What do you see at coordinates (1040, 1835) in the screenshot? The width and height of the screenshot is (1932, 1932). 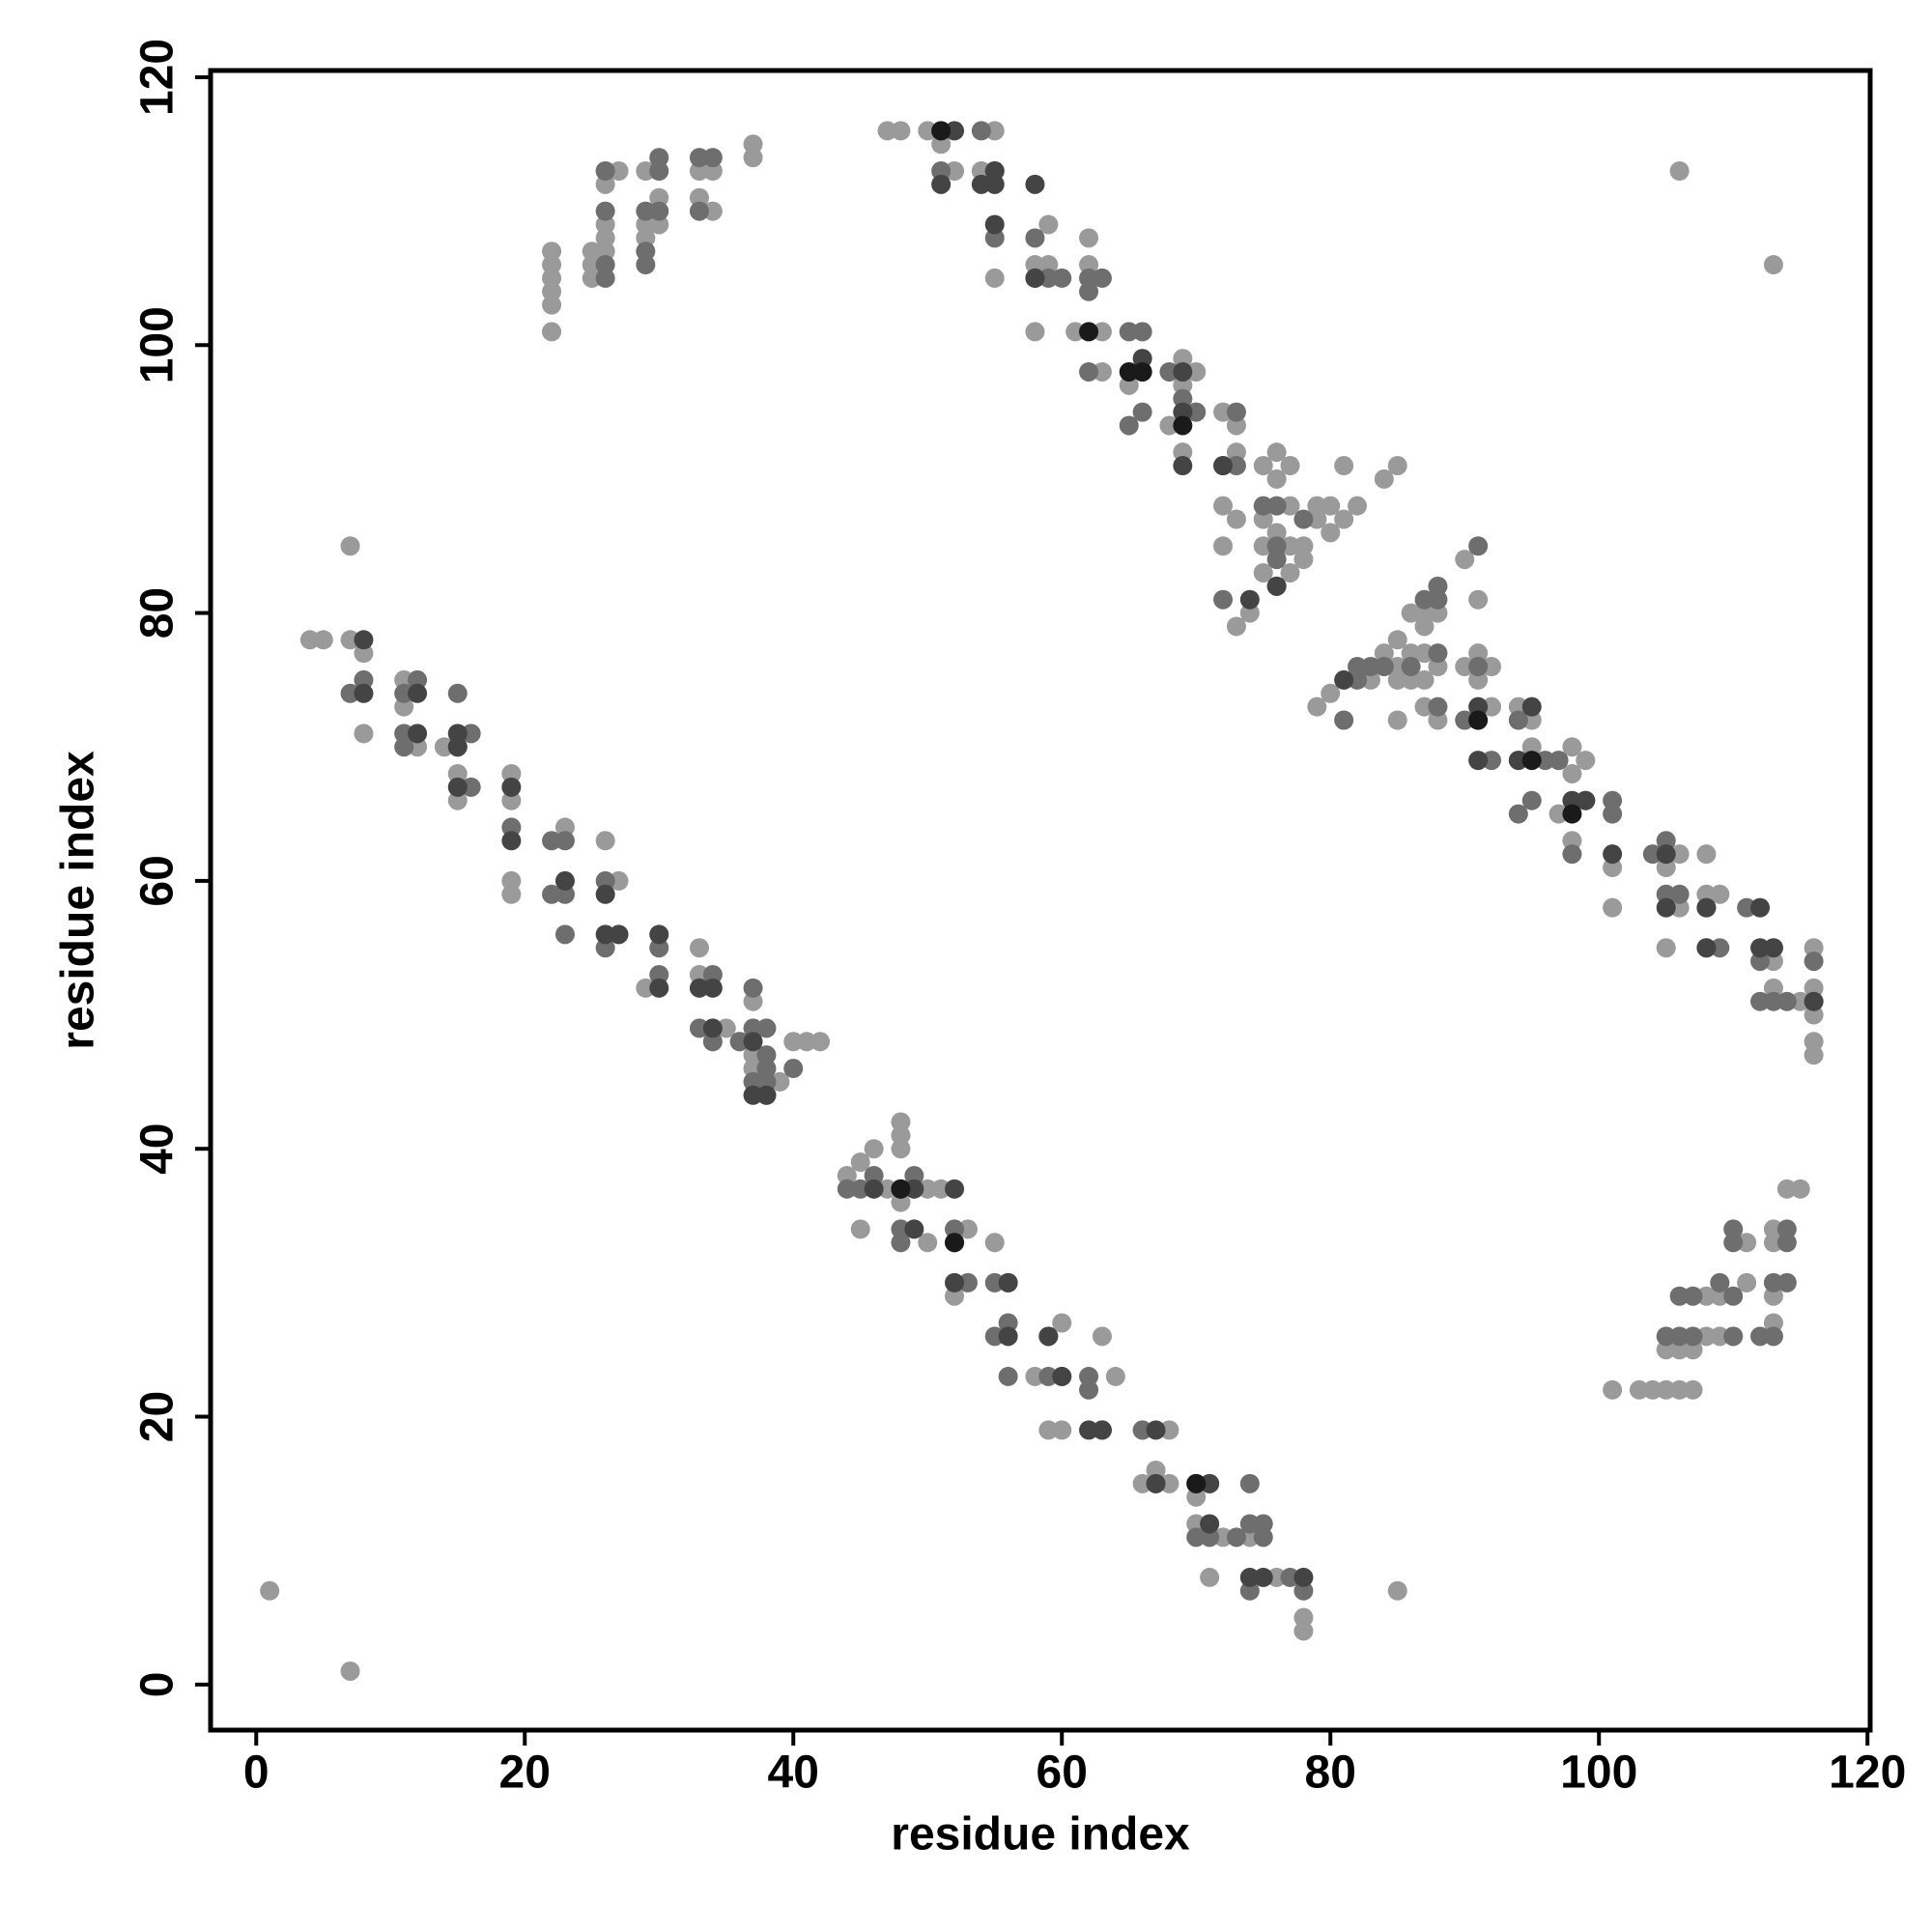 I see `x-axis-label: residue index` at bounding box center [1040, 1835].